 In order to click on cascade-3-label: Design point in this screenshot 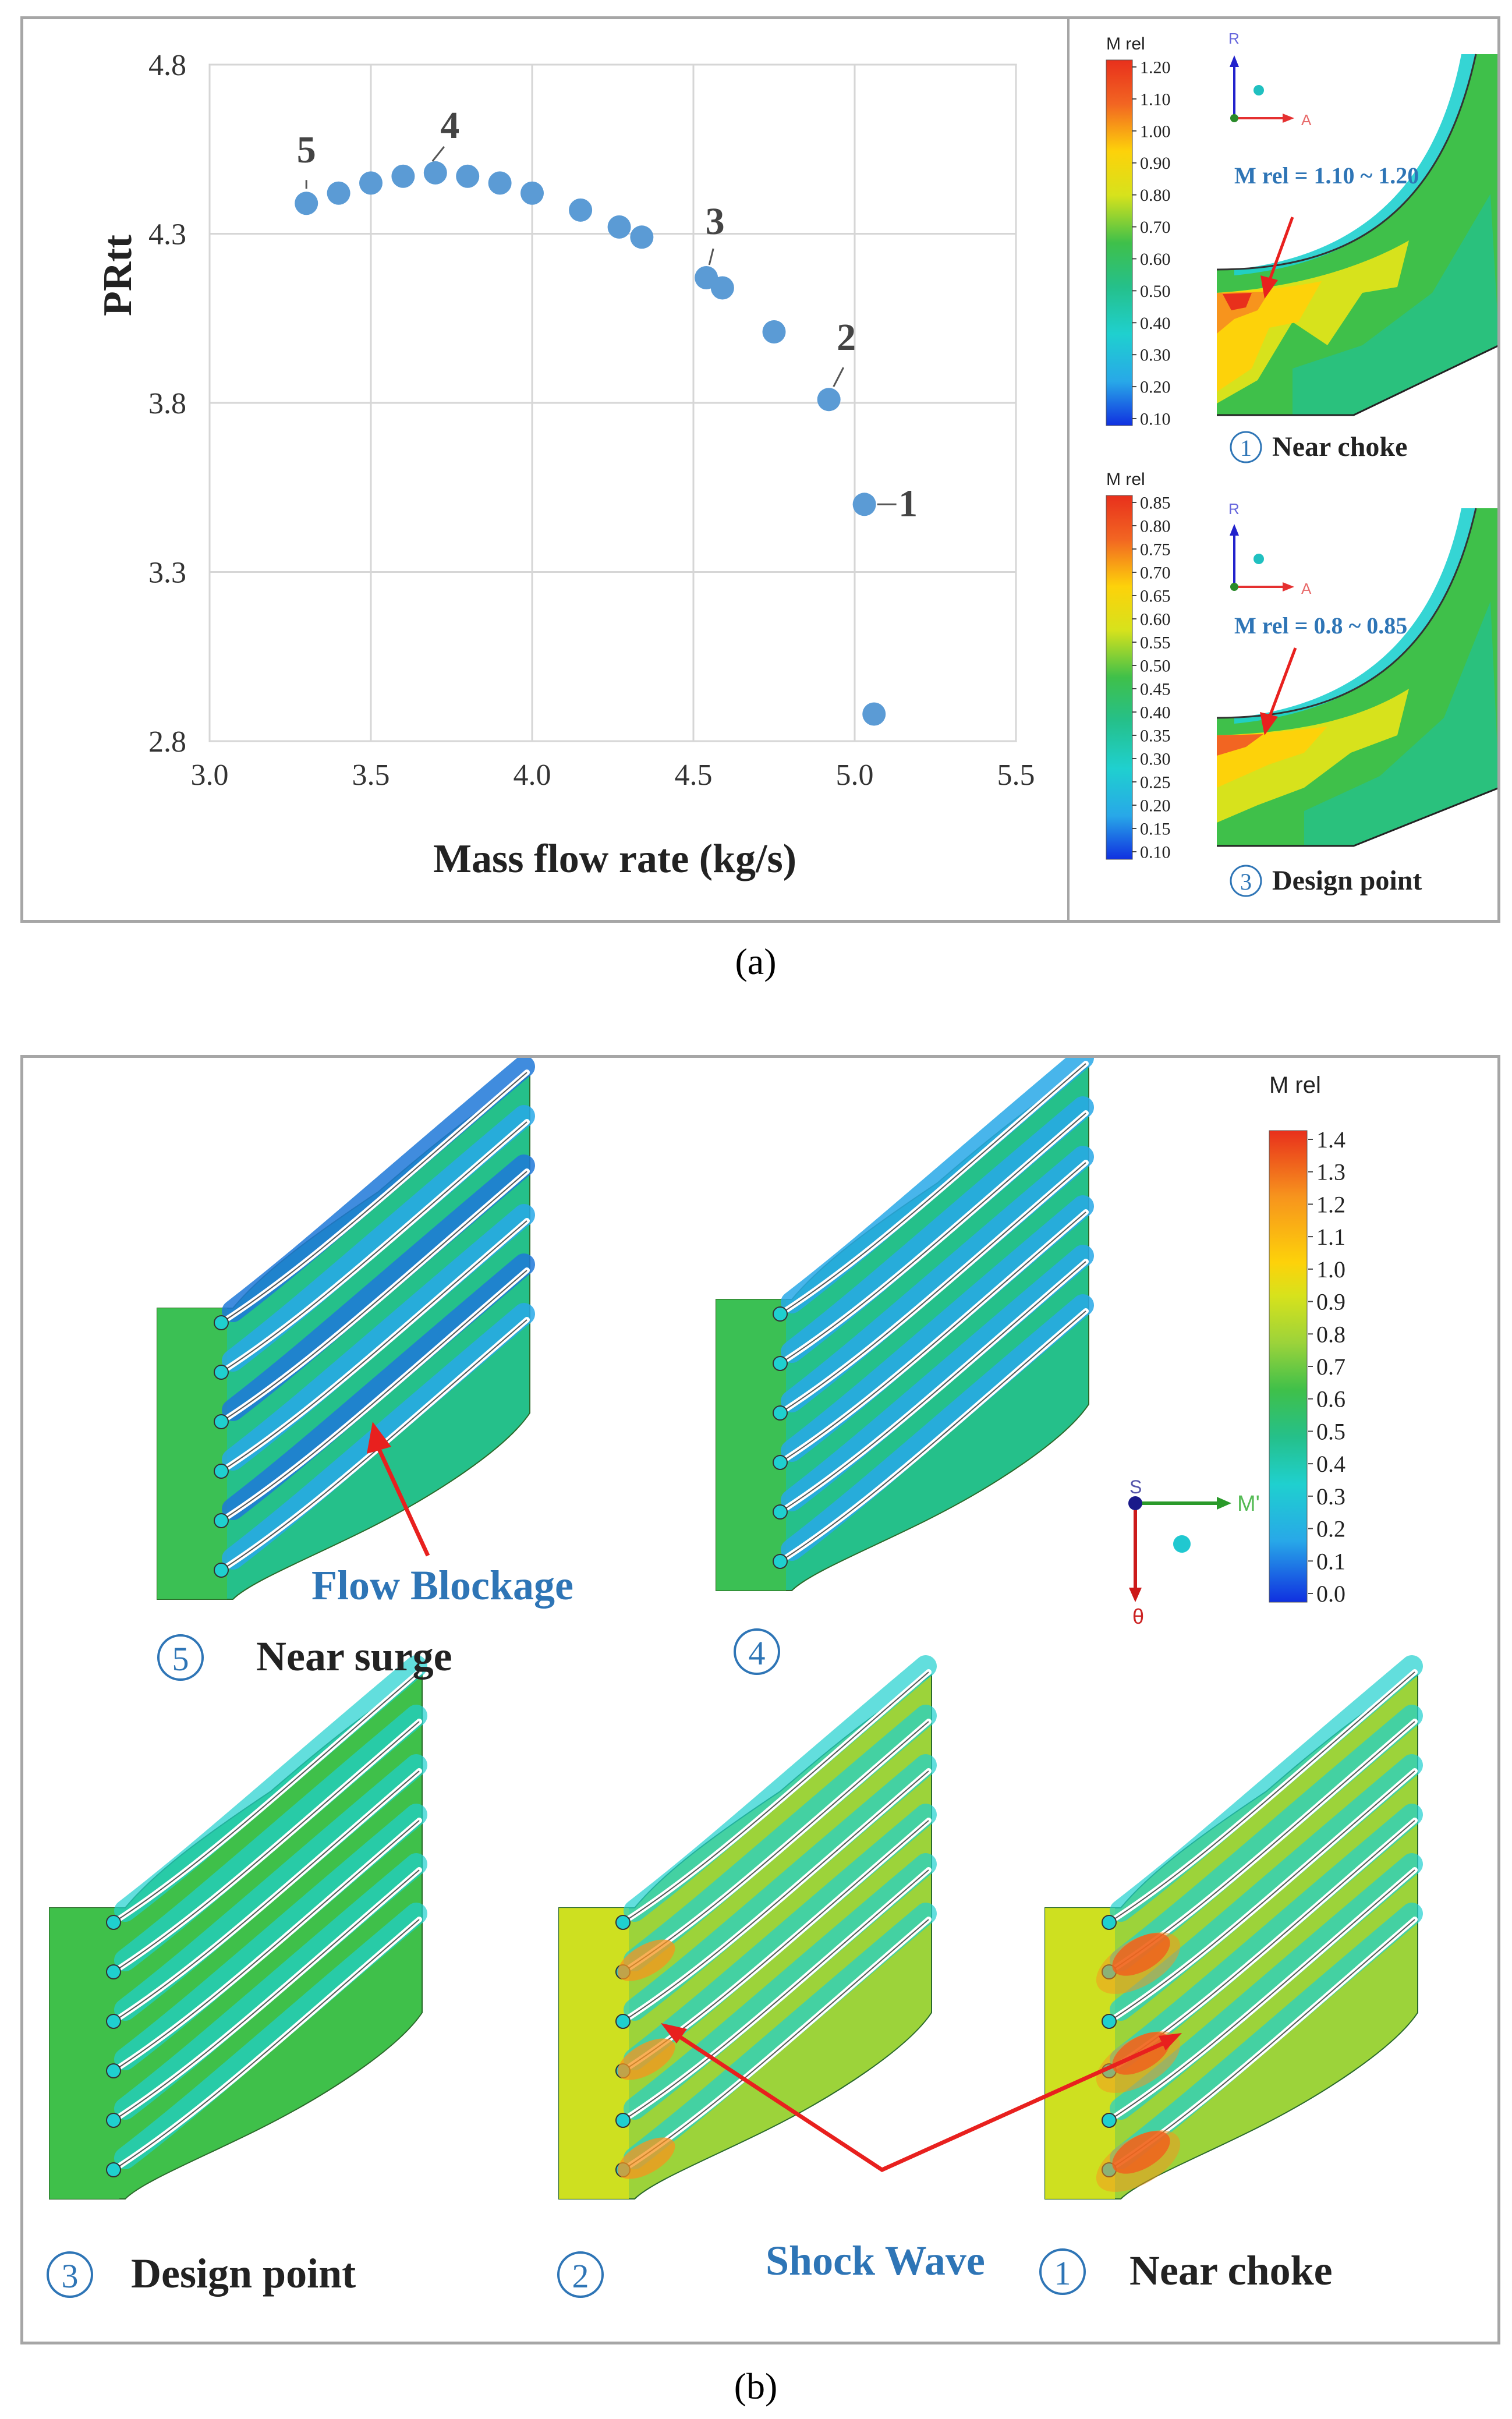, I will do `click(244, 2273)`.